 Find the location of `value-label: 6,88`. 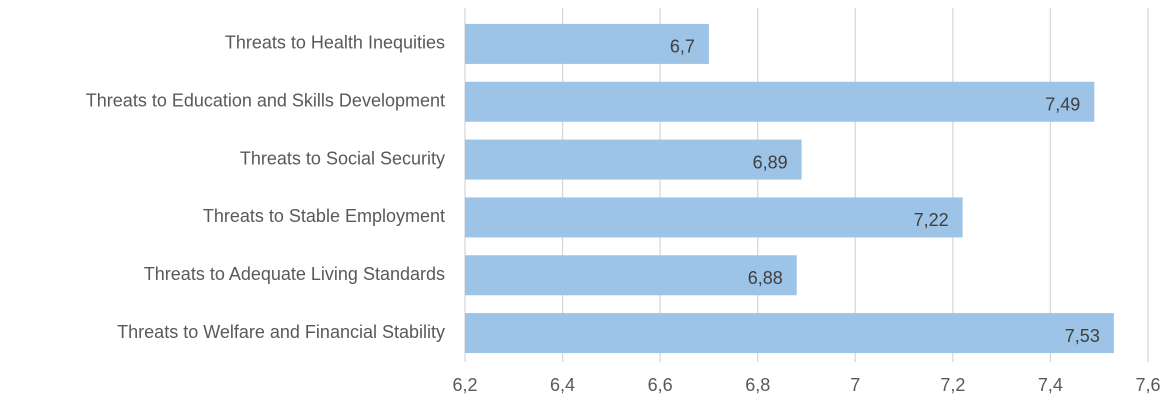

value-label: 6,88 is located at coordinates (765, 278).